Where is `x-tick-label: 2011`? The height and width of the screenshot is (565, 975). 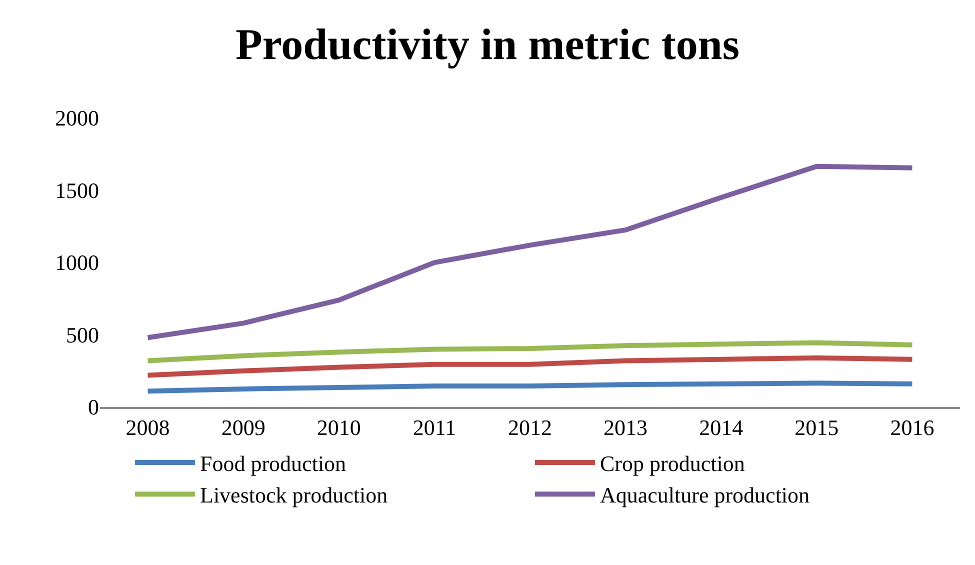
x-tick-label: 2011 is located at coordinates (434, 427).